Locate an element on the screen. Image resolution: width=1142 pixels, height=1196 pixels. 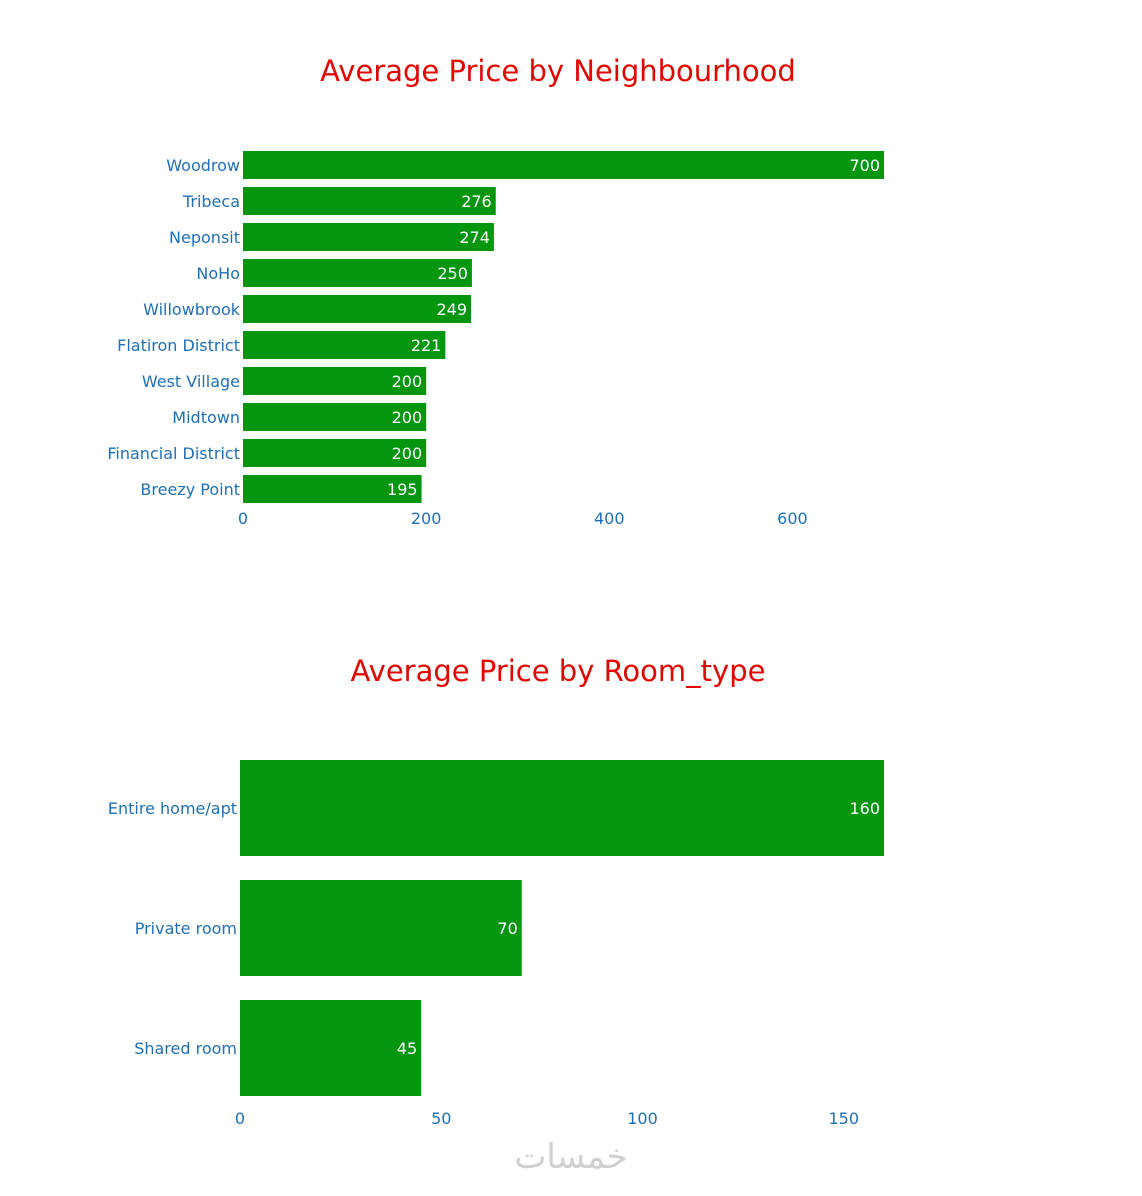
room-type-value-label: 160 is located at coordinates (864, 808).